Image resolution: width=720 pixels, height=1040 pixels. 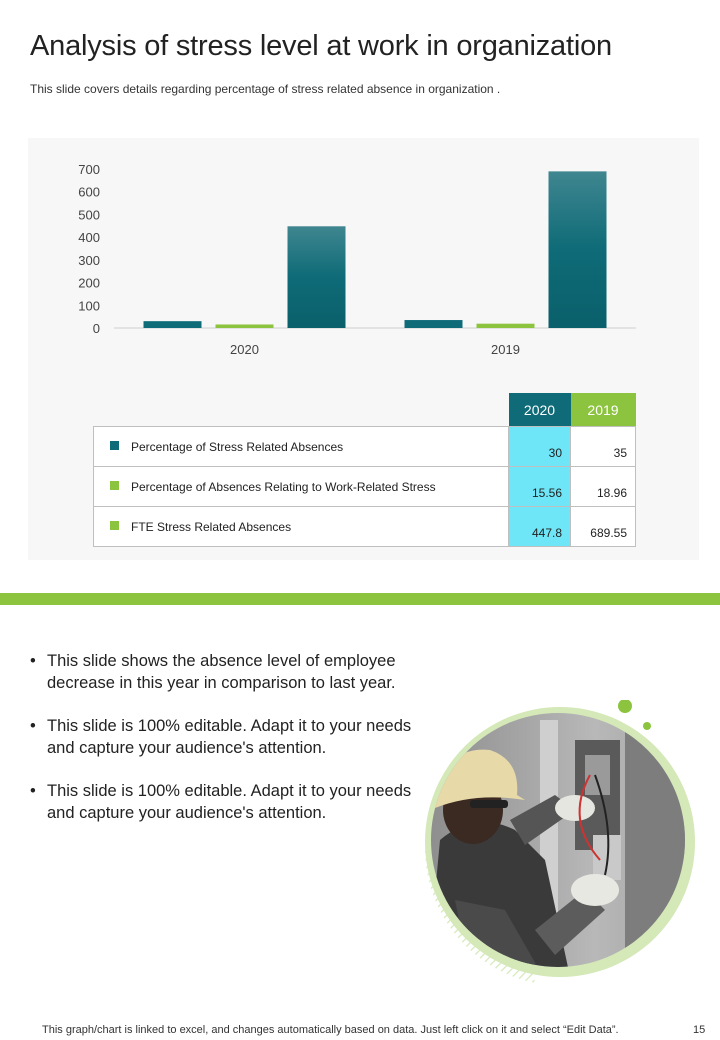 What do you see at coordinates (603, 446) in the screenshot?
I see `table-cell-2019: 35` at bounding box center [603, 446].